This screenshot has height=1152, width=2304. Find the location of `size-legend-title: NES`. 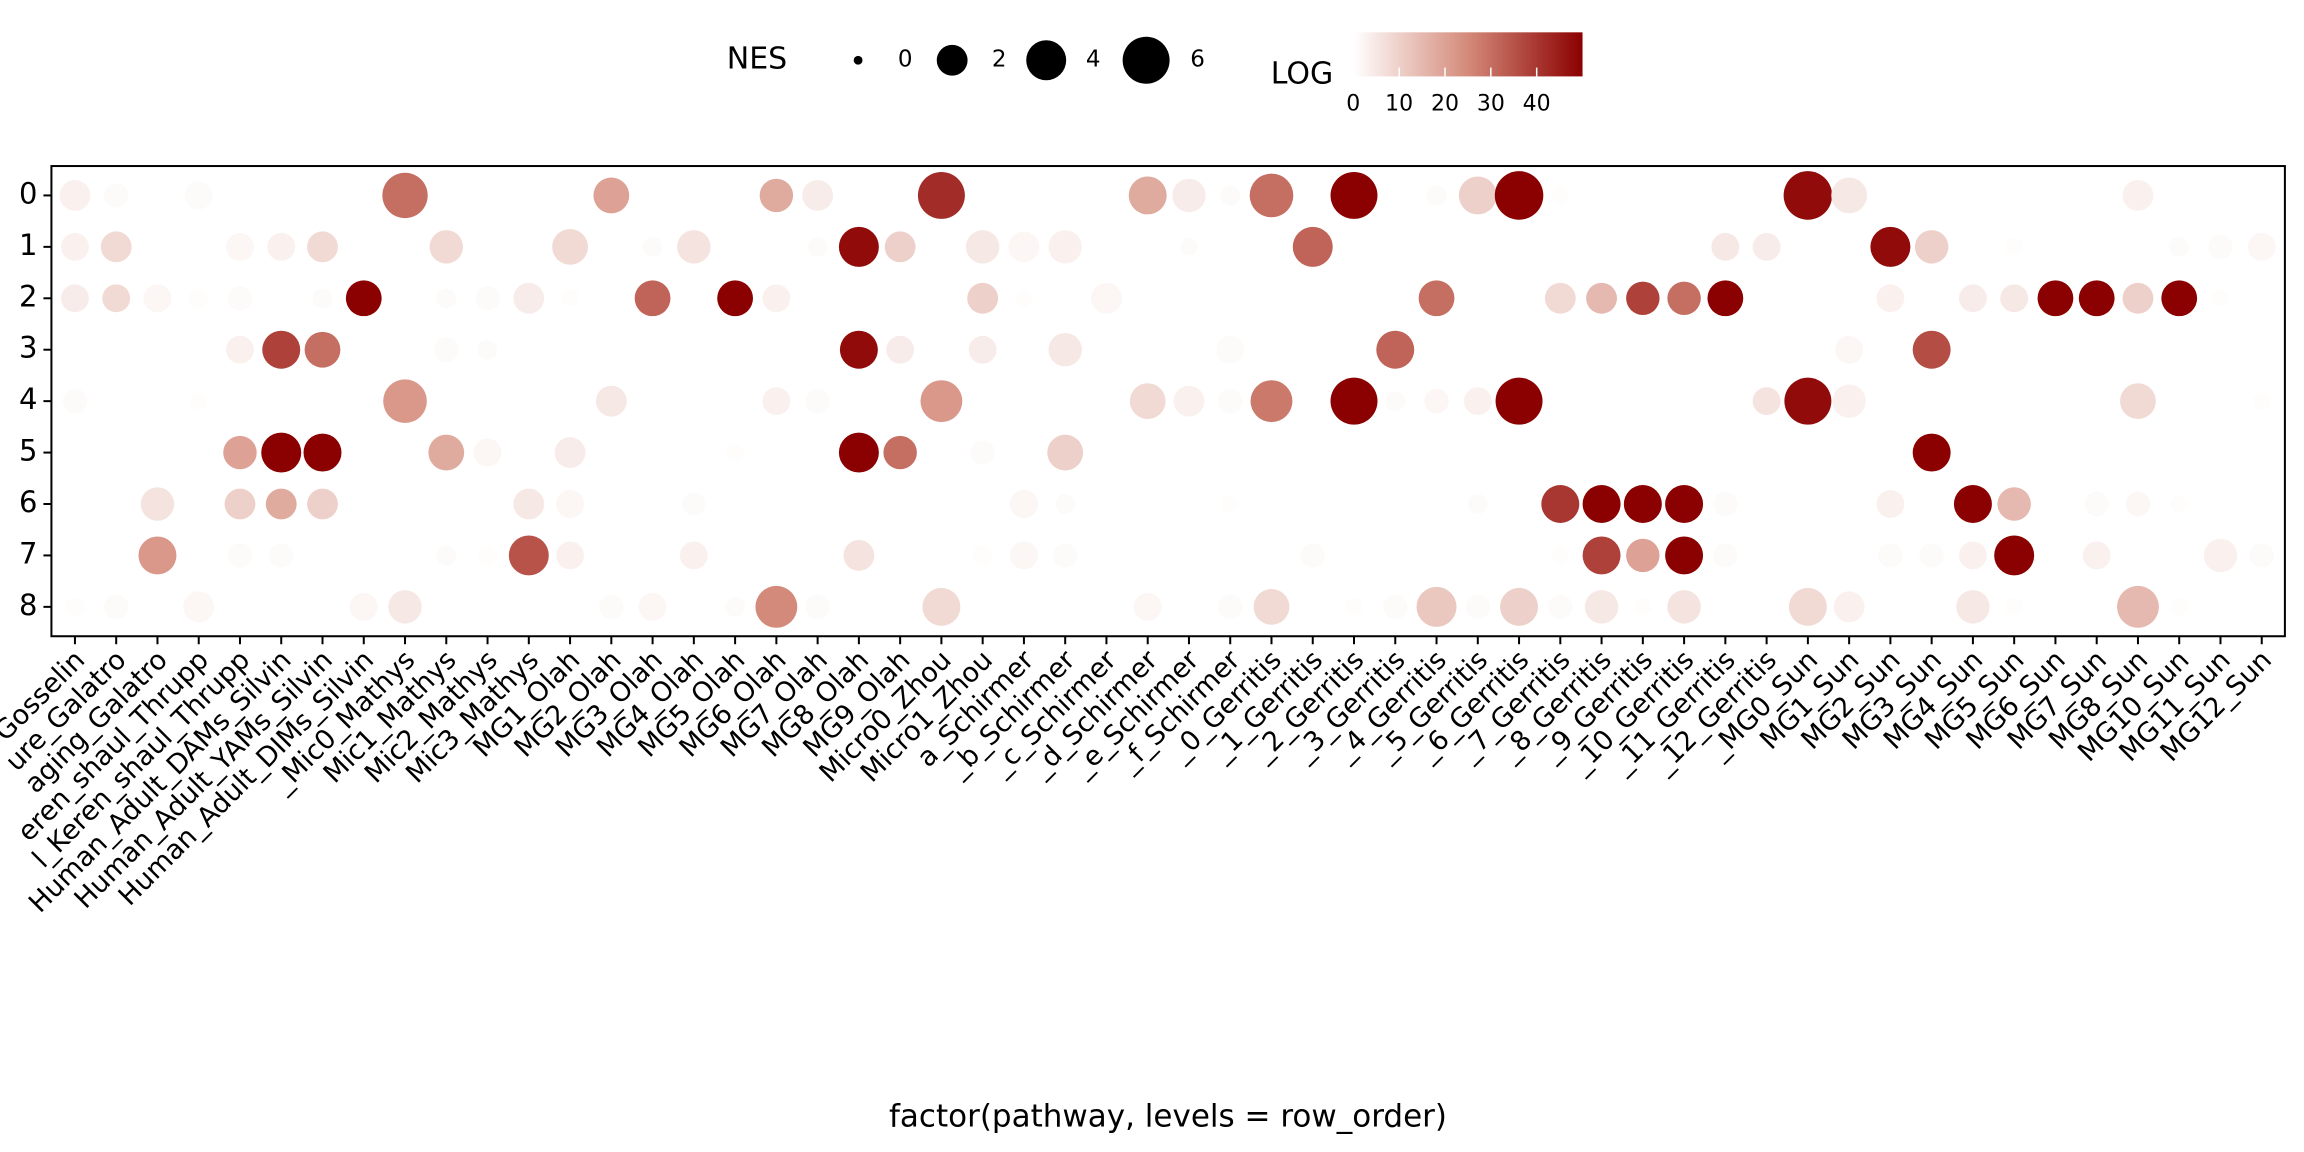

size-legend-title: NES is located at coordinates (757, 59).